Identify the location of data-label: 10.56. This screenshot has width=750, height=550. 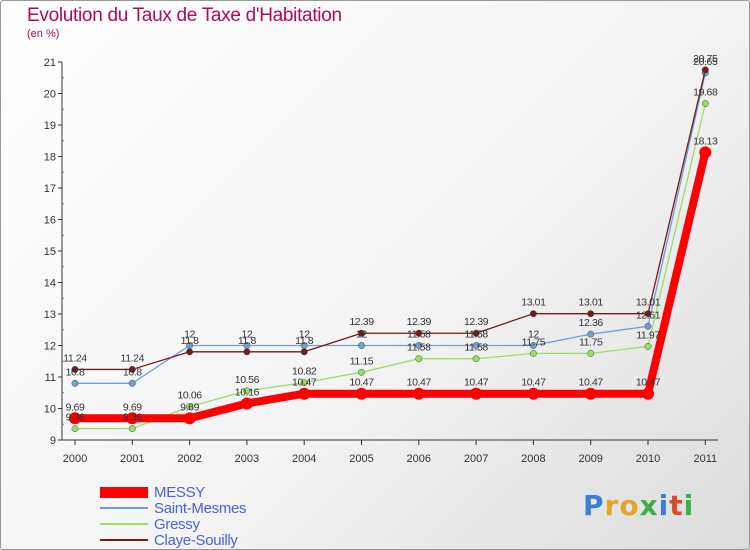
(247, 380).